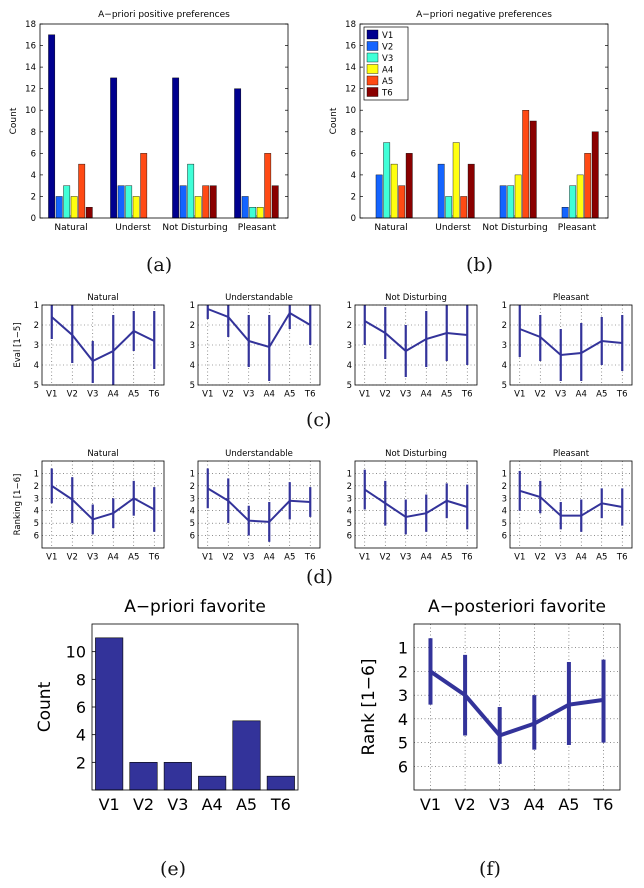 The image size is (644, 888). What do you see at coordinates (387, 82) in the screenshot?
I see `chart-b-legend-label: A5` at bounding box center [387, 82].